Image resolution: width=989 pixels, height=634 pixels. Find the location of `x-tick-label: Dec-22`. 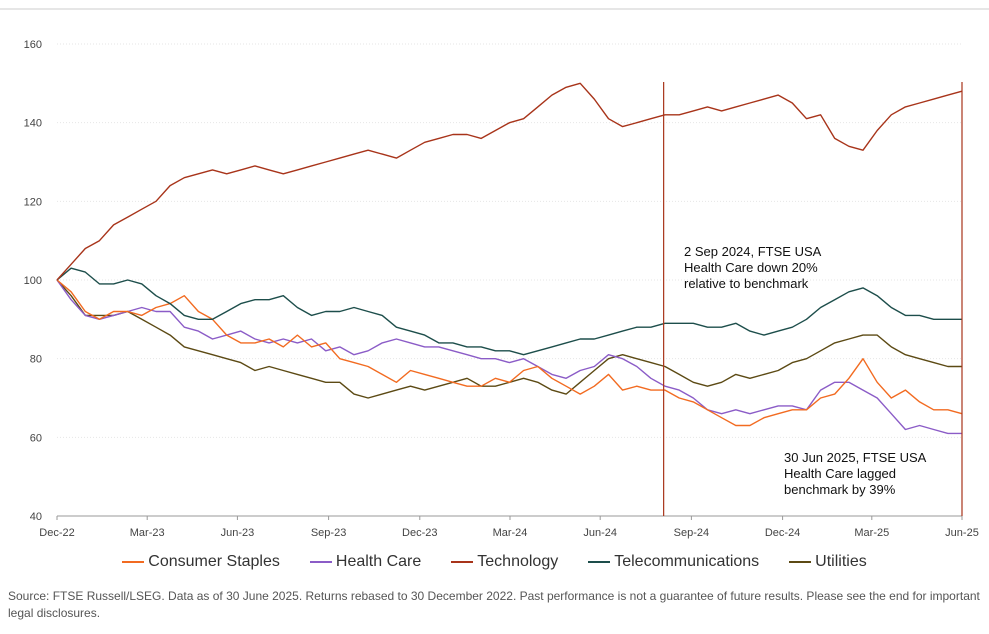

x-tick-label: Dec-22 is located at coordinates (56, 533).